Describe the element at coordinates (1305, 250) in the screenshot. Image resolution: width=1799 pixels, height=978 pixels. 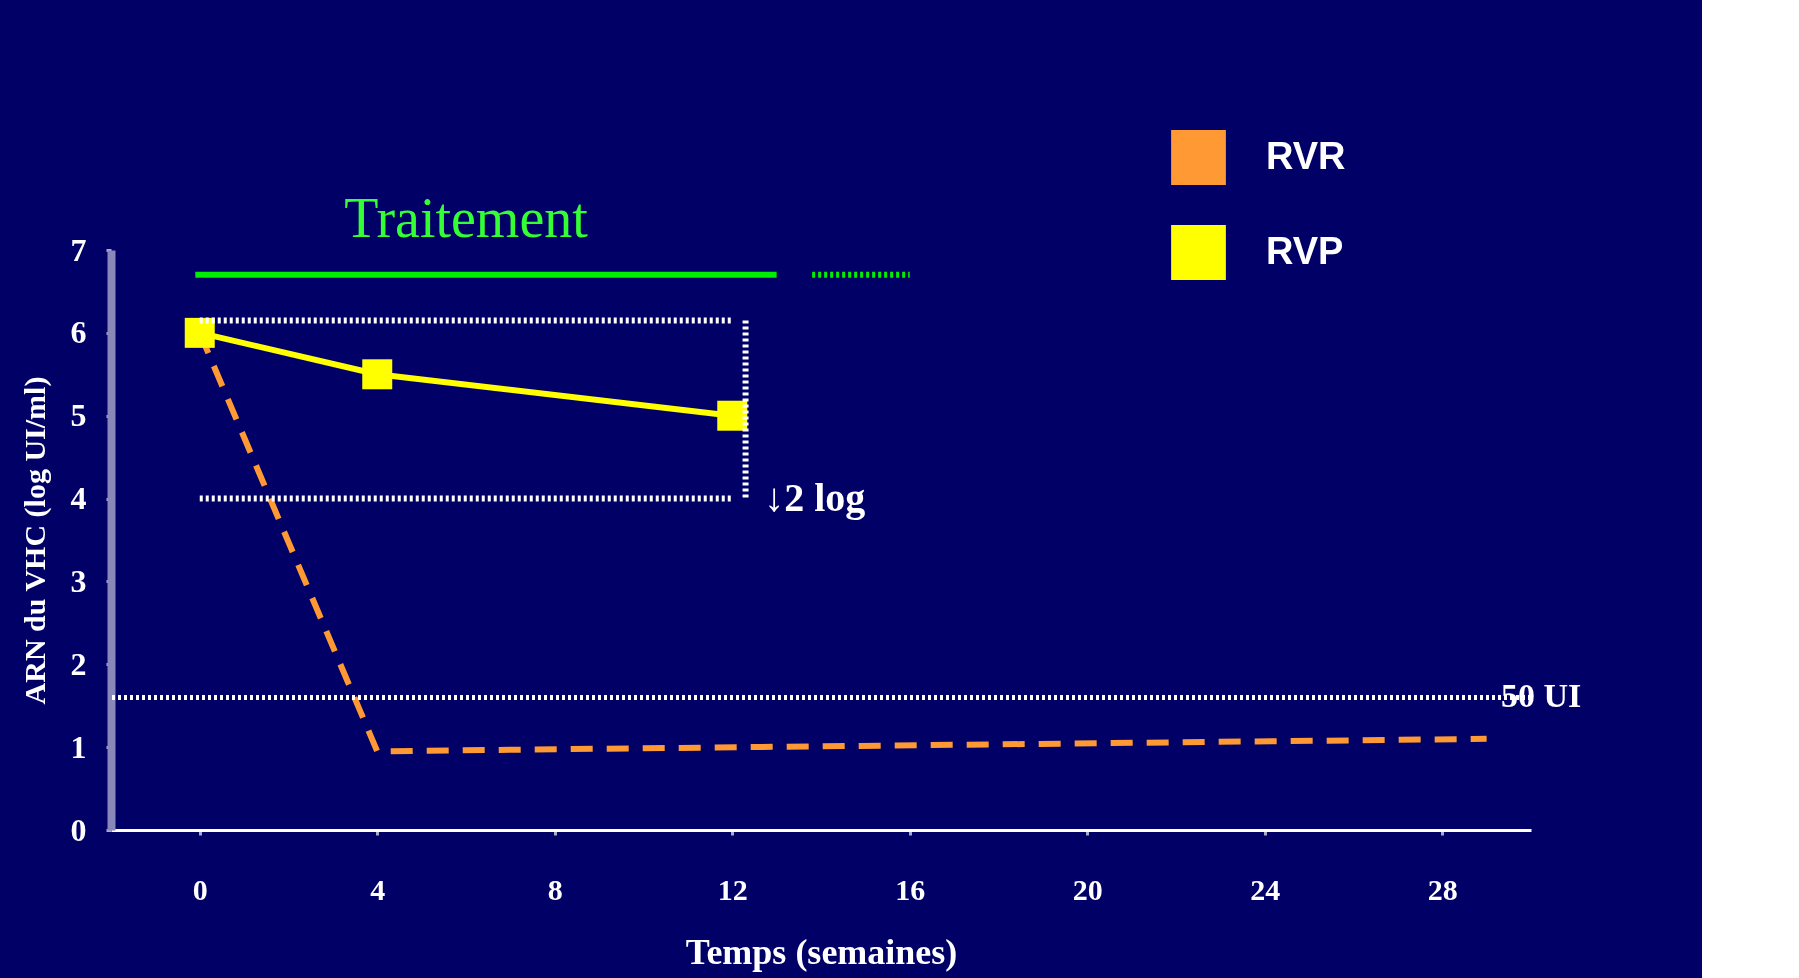
I see `legend-label: RVP` at that location.